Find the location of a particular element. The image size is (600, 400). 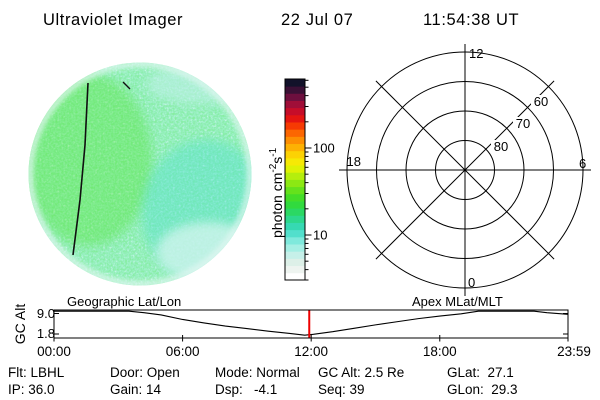

orbit-xtick-label: 12:00 is located at coordinates (311, 351).